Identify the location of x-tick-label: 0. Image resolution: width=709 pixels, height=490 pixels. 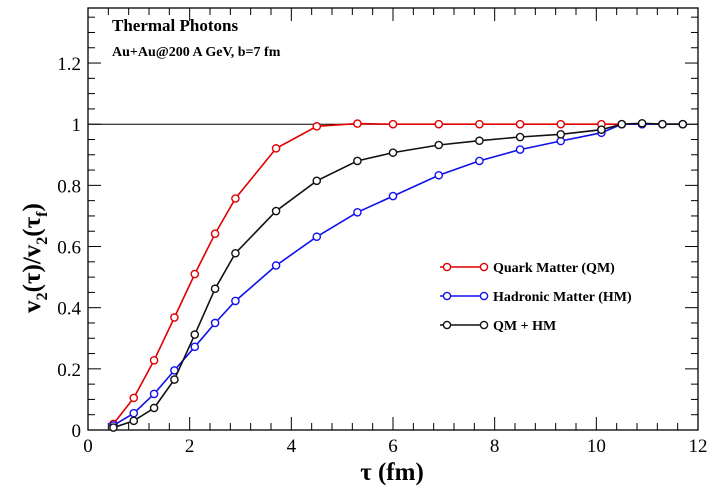
(88, 446).